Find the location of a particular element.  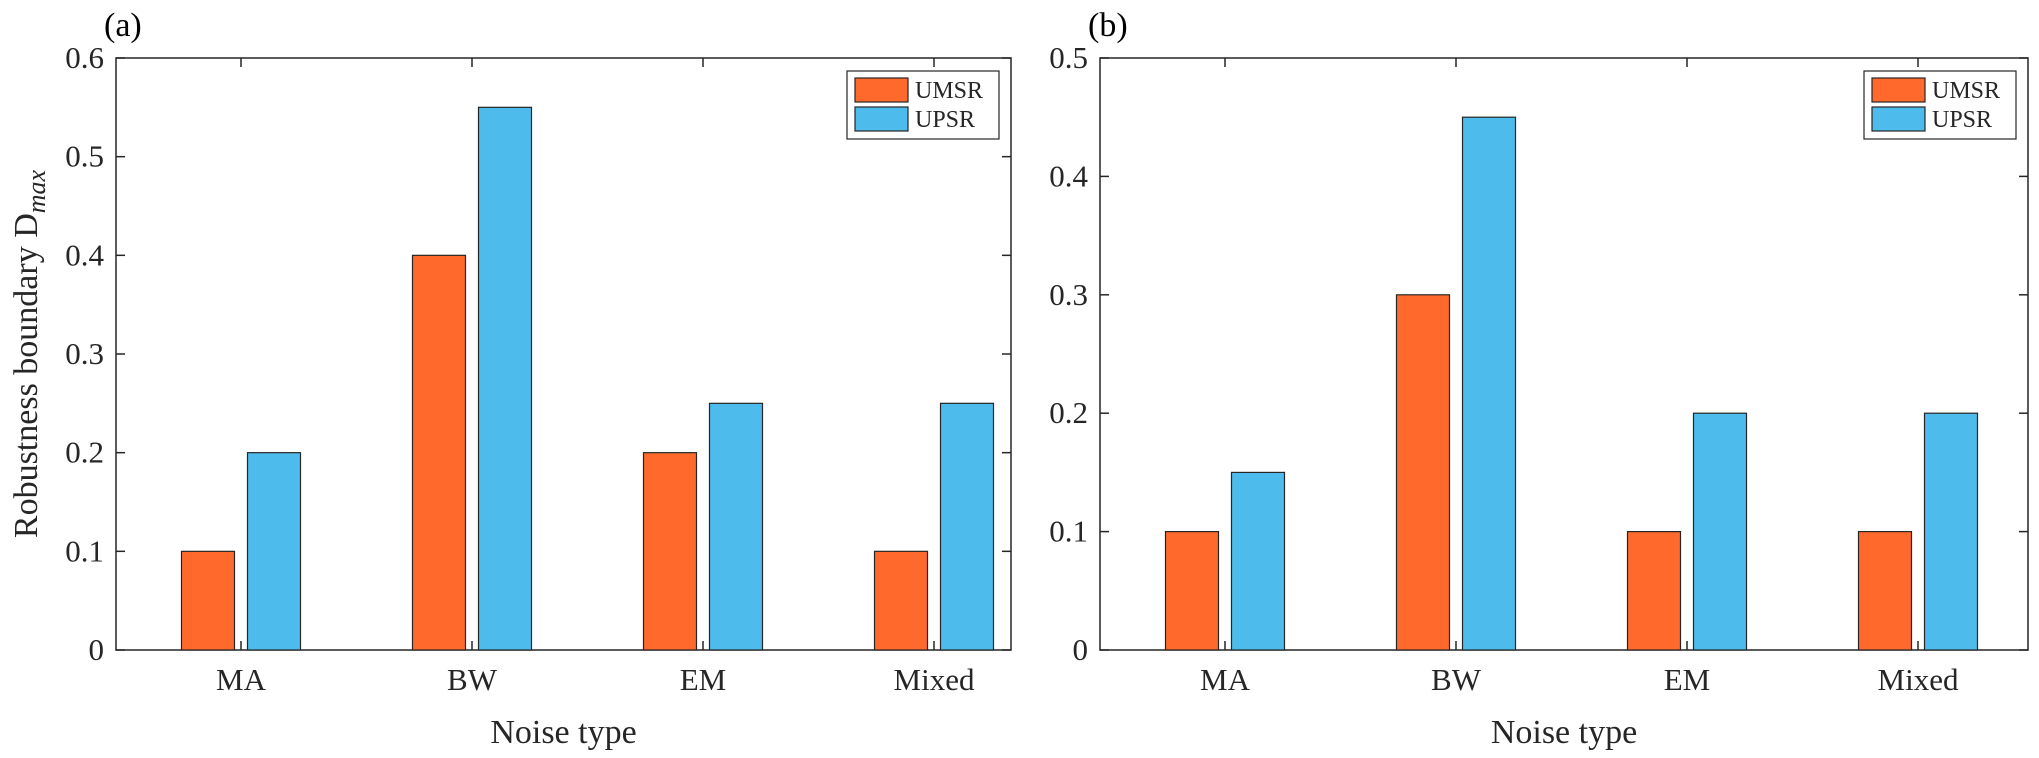

y-axis-label: Robustness boundary Dmax is located at coordinates (29, 353).